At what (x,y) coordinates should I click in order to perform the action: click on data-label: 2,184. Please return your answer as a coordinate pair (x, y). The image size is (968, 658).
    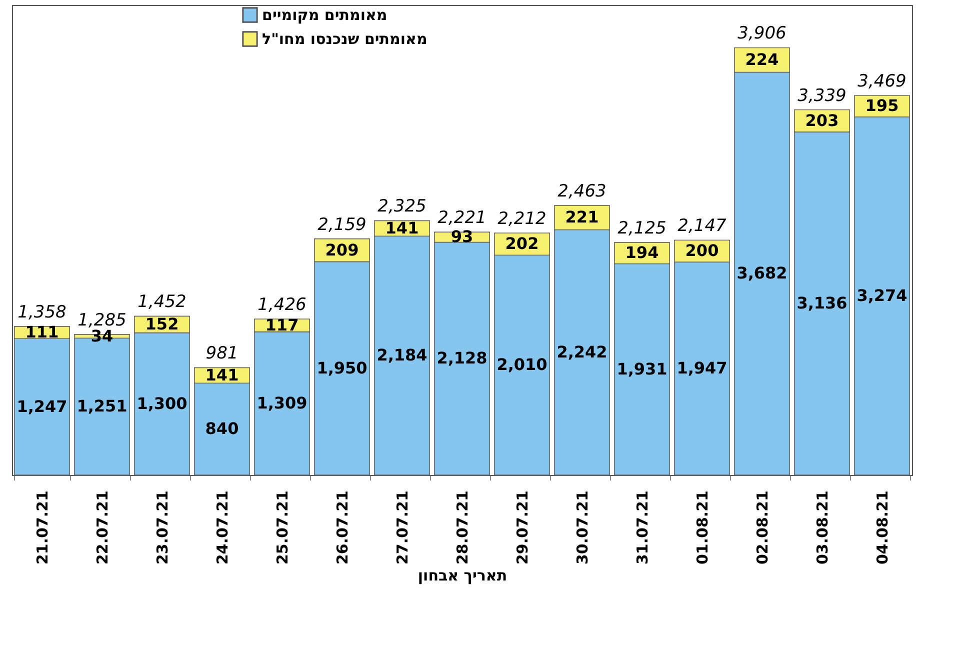
    Looking at the image, I should click on (402, 355).